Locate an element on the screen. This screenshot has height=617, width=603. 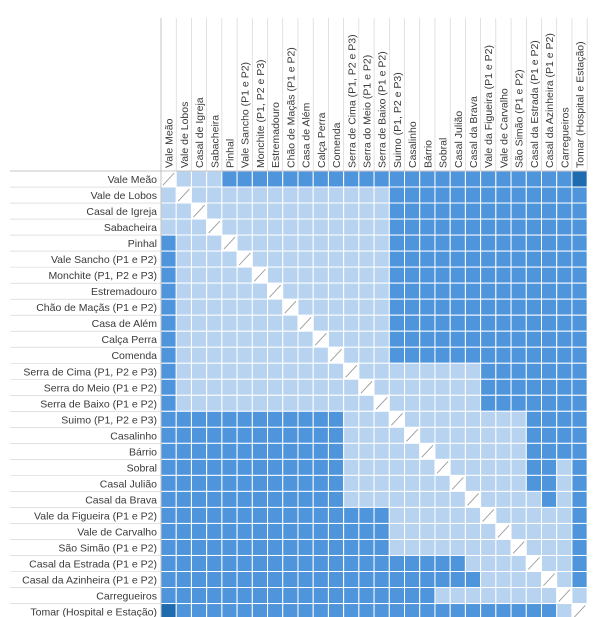
row-label-estremadouro: Estremadouro is located at coordinates (124, 292).